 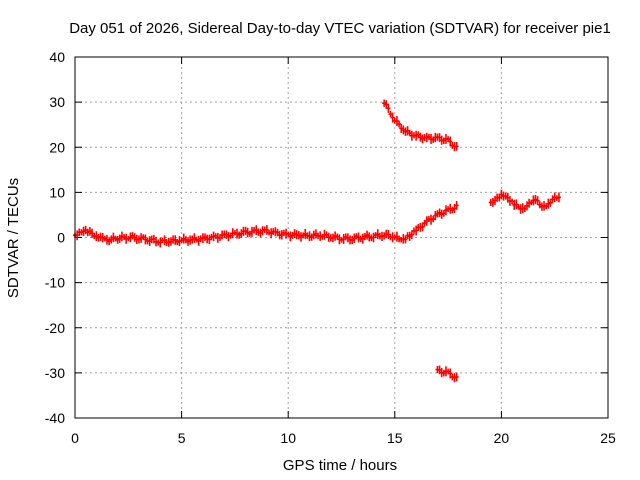 What do you see at coordinates (420, 125) in the screenshot?
I see `series-upper` at bounding box center [420, 125].